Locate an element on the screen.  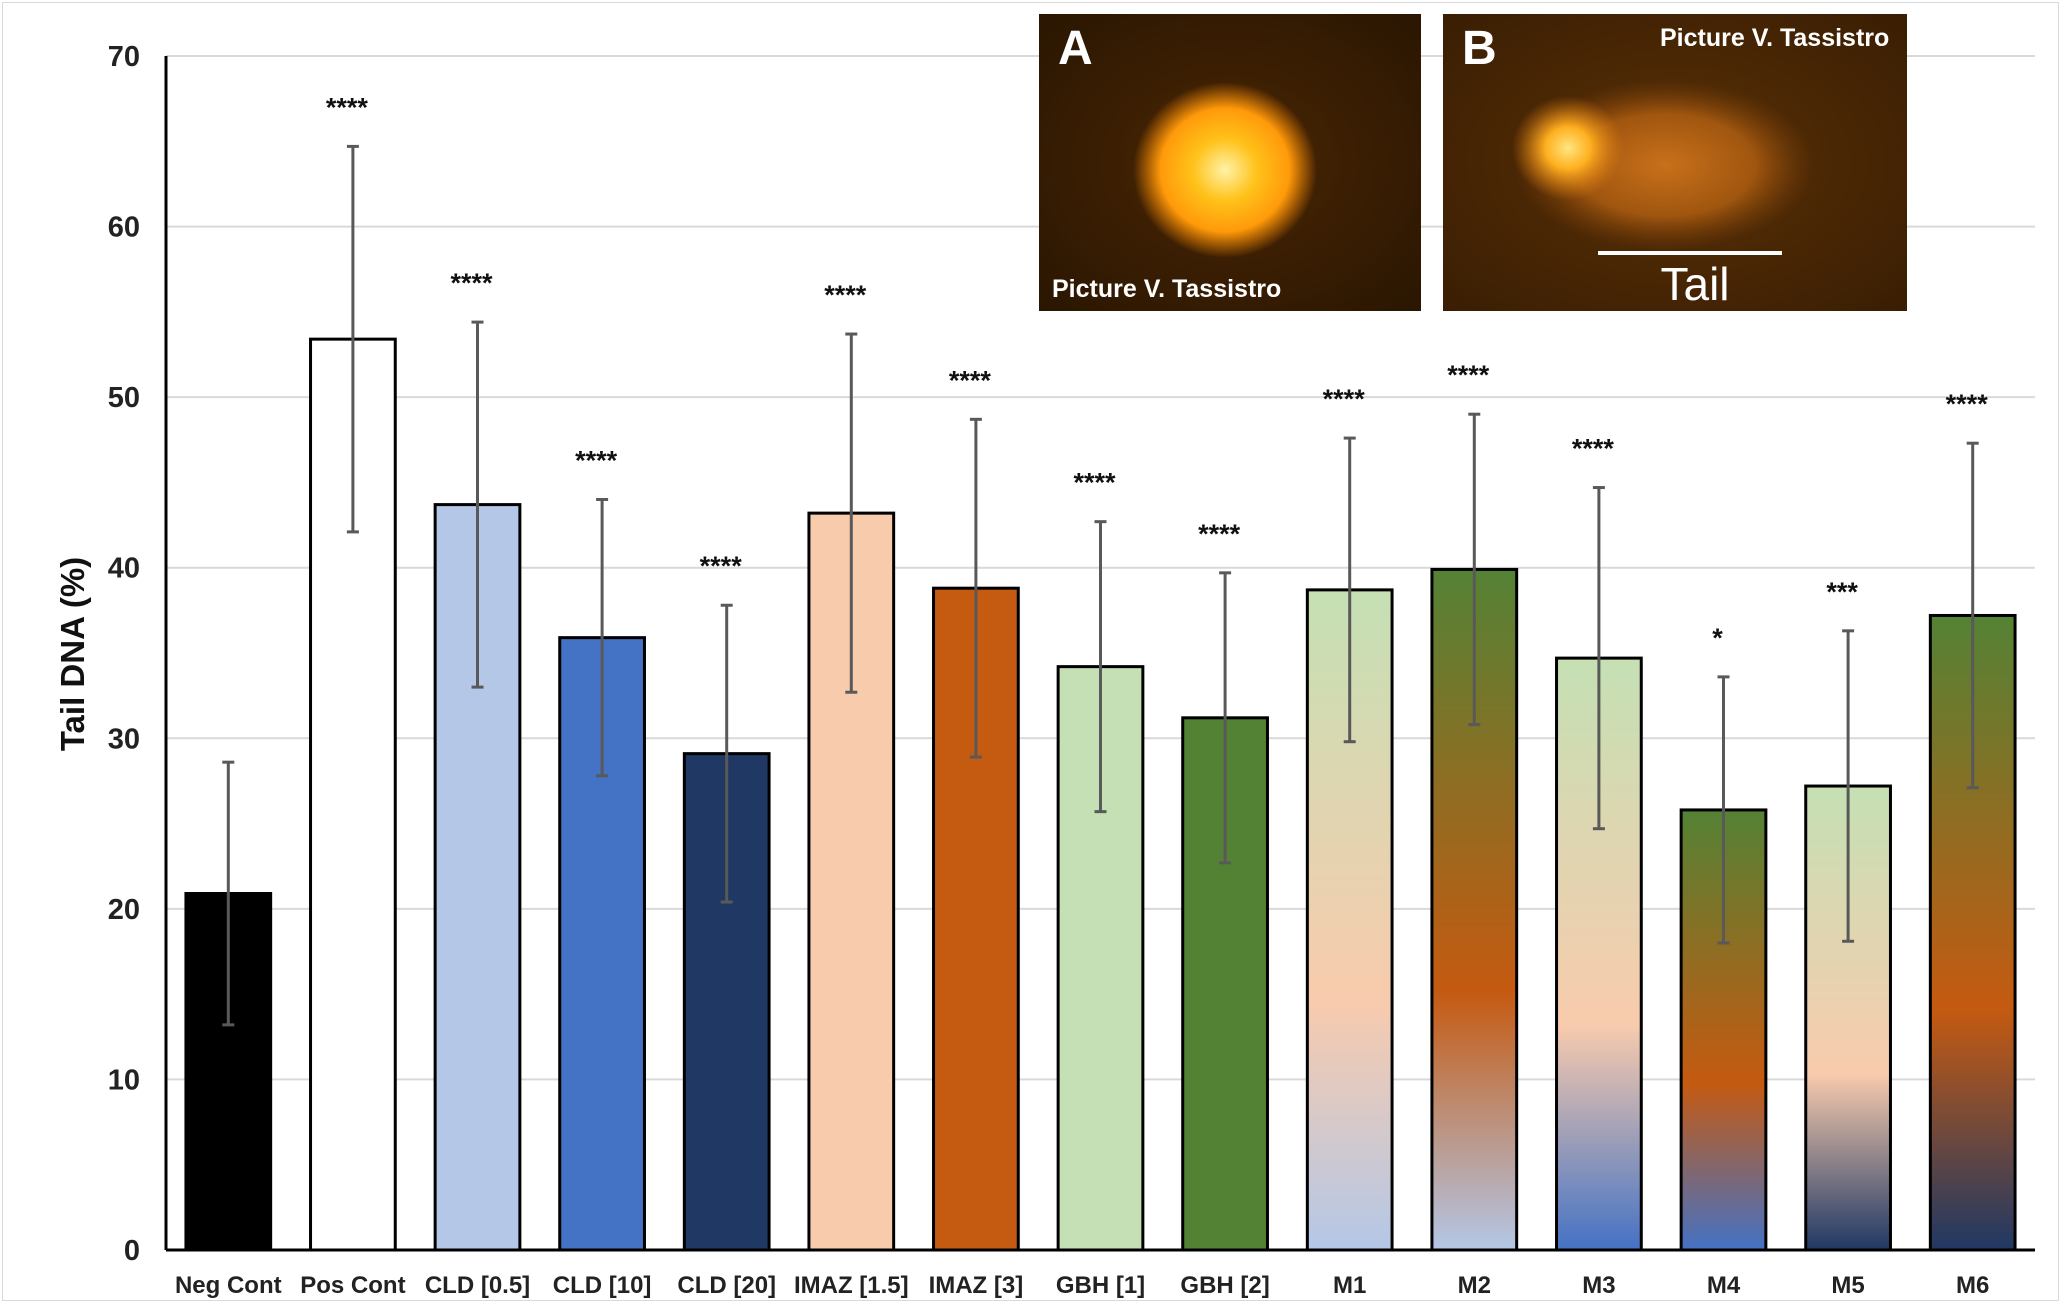
inset-a: A Picture V. Tassistro is located at coordinates (1230, 162).